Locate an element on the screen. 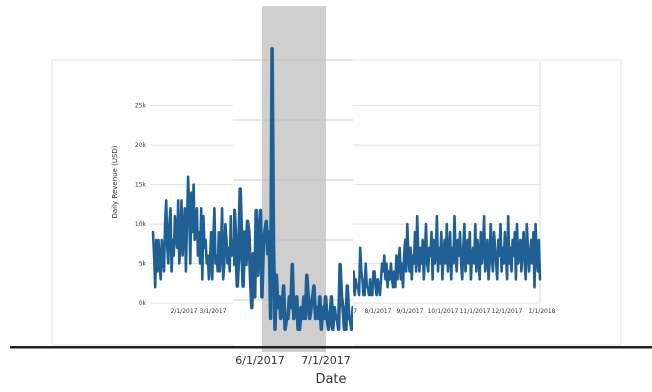  x-tick-label: 1/1/2018 is located at coordinates (542, 311).